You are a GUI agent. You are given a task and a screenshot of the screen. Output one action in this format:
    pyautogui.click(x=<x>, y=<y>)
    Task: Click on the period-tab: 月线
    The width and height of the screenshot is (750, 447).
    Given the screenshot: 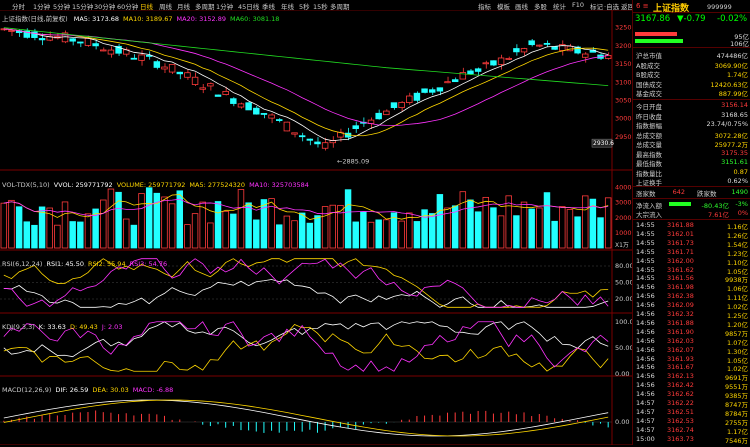 What is the action you would take?
    pyautogui.click(x=183, y=7)
    